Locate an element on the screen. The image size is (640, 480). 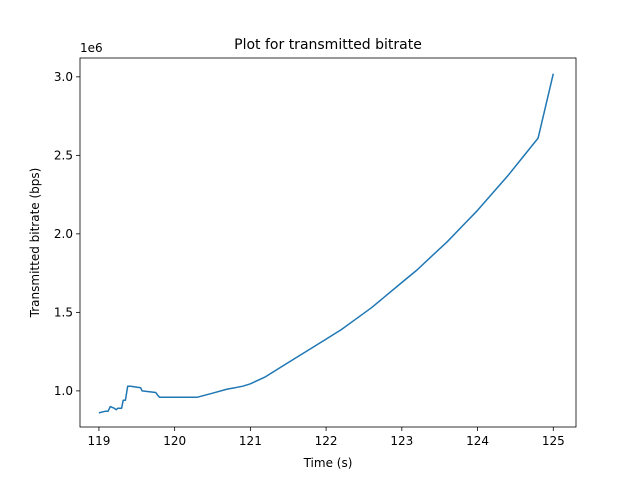
y-axis-ticks: 1.0 1.5 2.0 2.5 3.0 is located at coordinates (67, 234).